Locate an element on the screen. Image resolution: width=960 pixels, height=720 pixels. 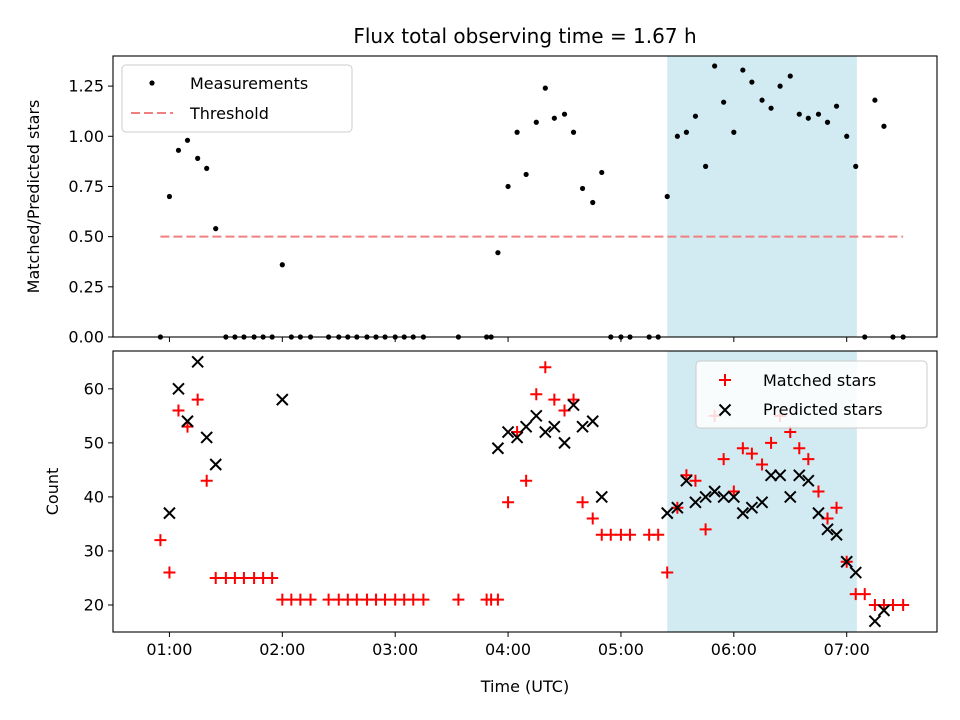
legend-measurements-label: Measurements is located at coordinates (249, 83).